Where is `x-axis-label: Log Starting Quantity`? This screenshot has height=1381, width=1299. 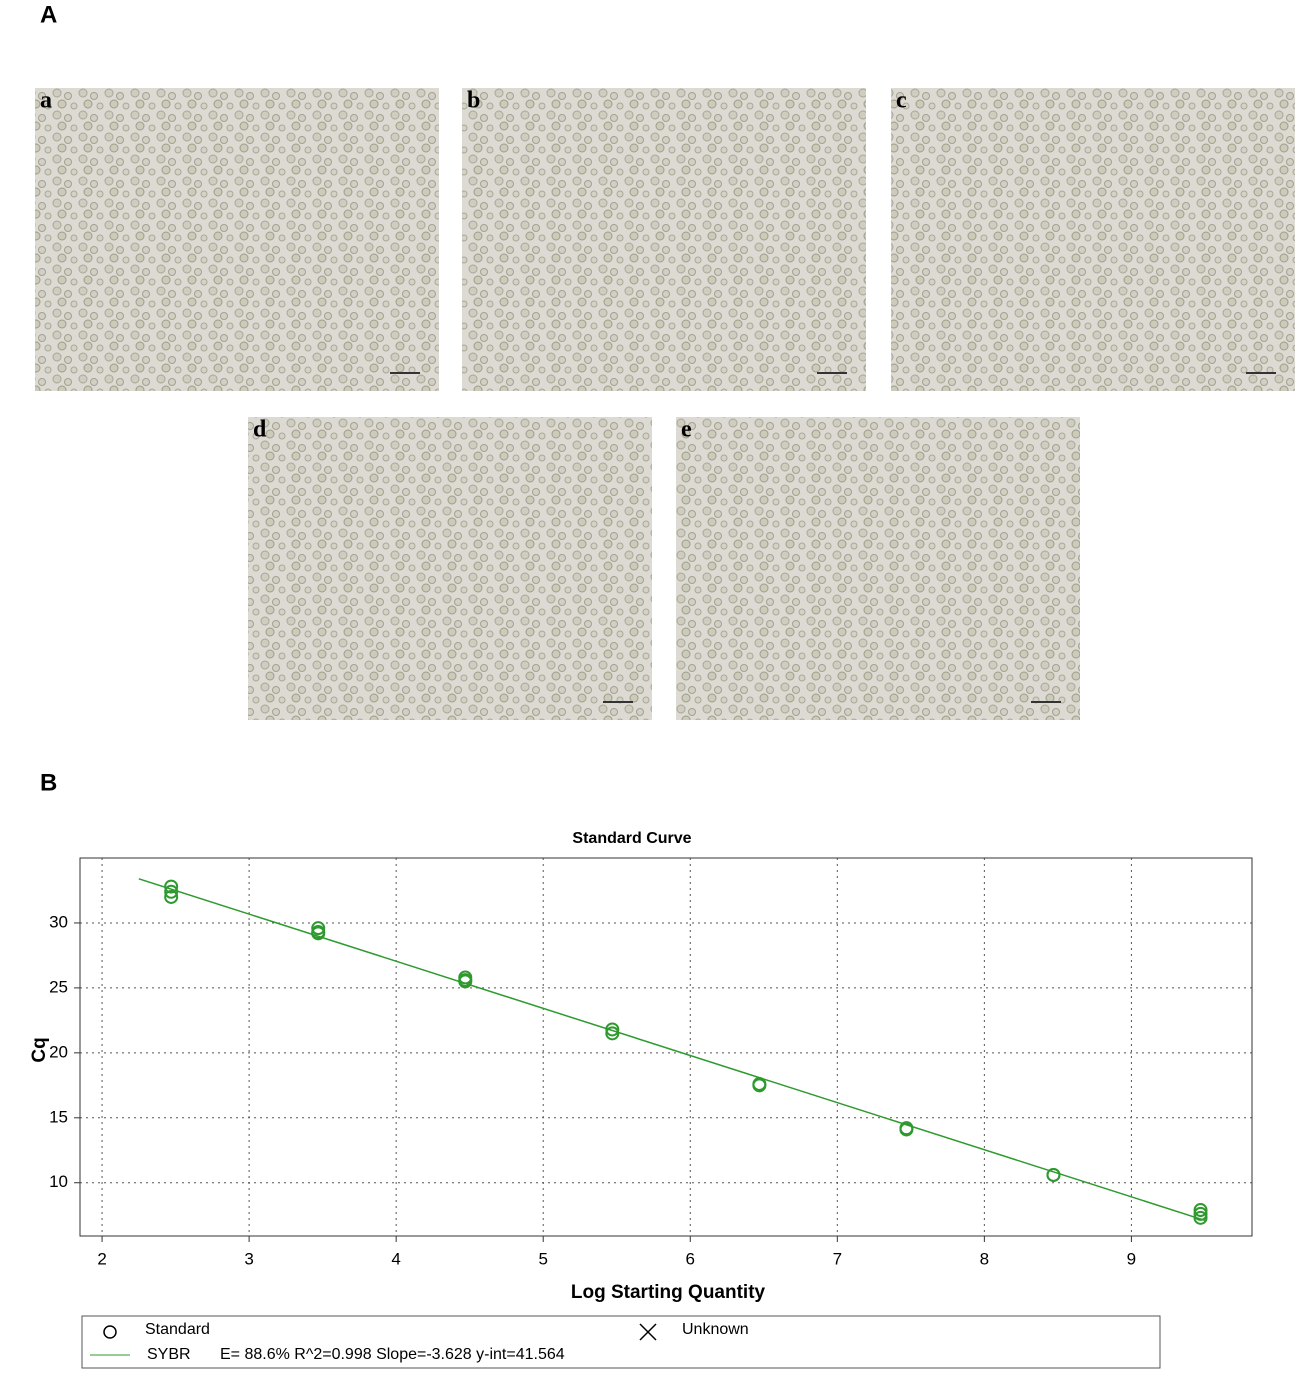
x-axis-label: Log Starting Quantity is located at coordinates (668, 1292).